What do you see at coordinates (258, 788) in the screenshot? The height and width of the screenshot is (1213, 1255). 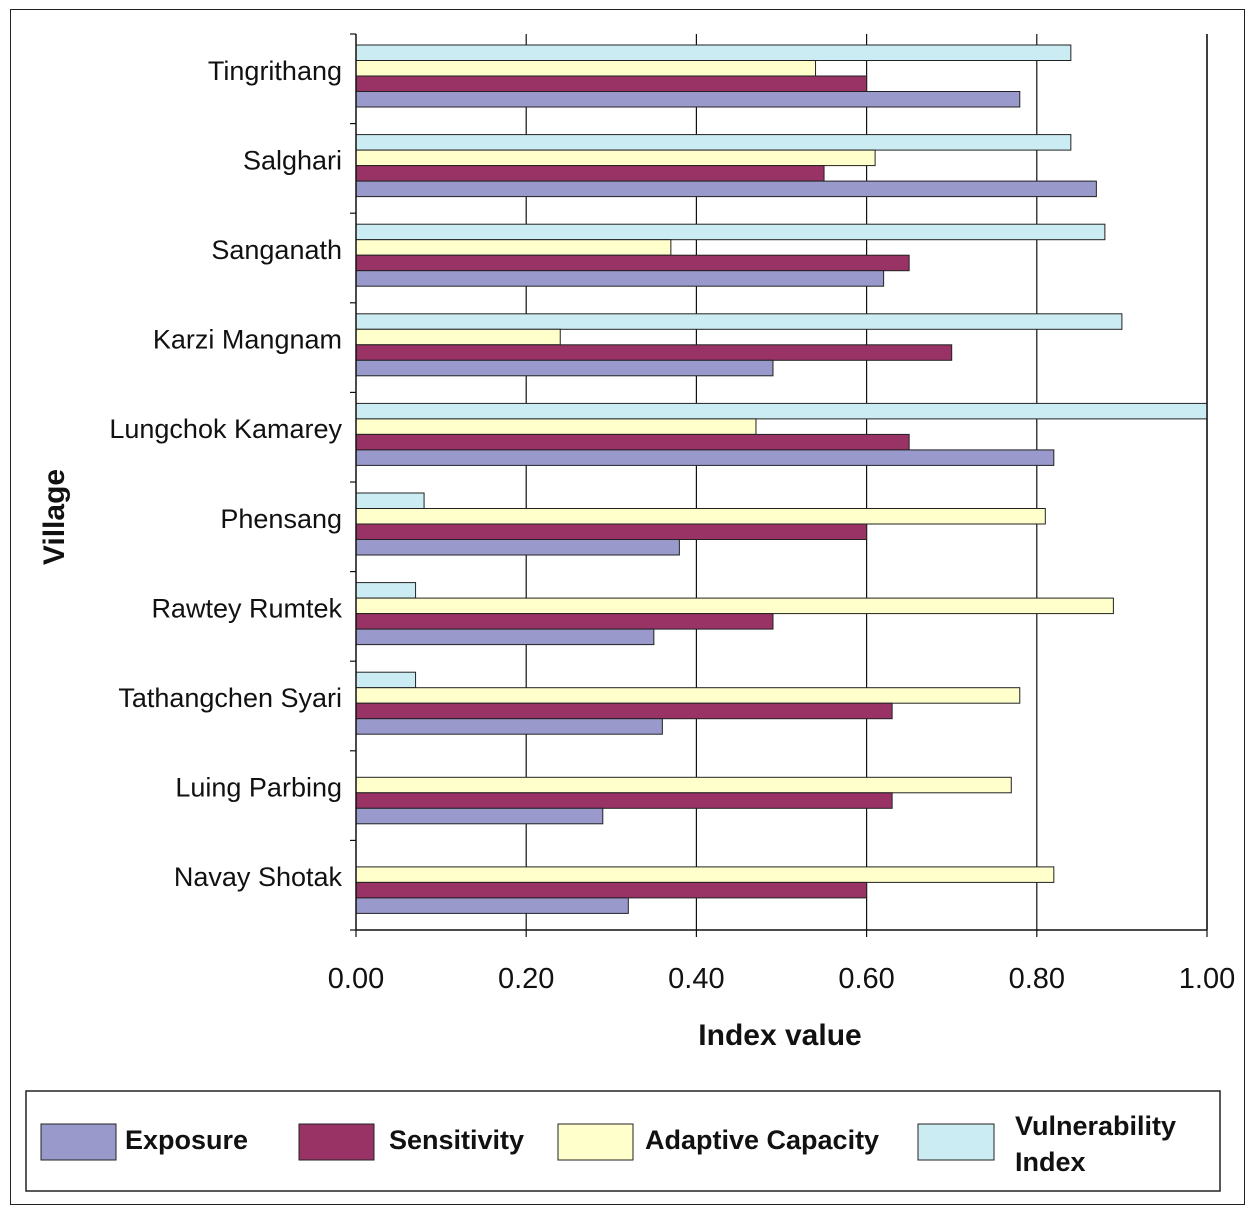 I see `category-label-luing-parbing: Luing Parbing` at bounding box center [258, 788].